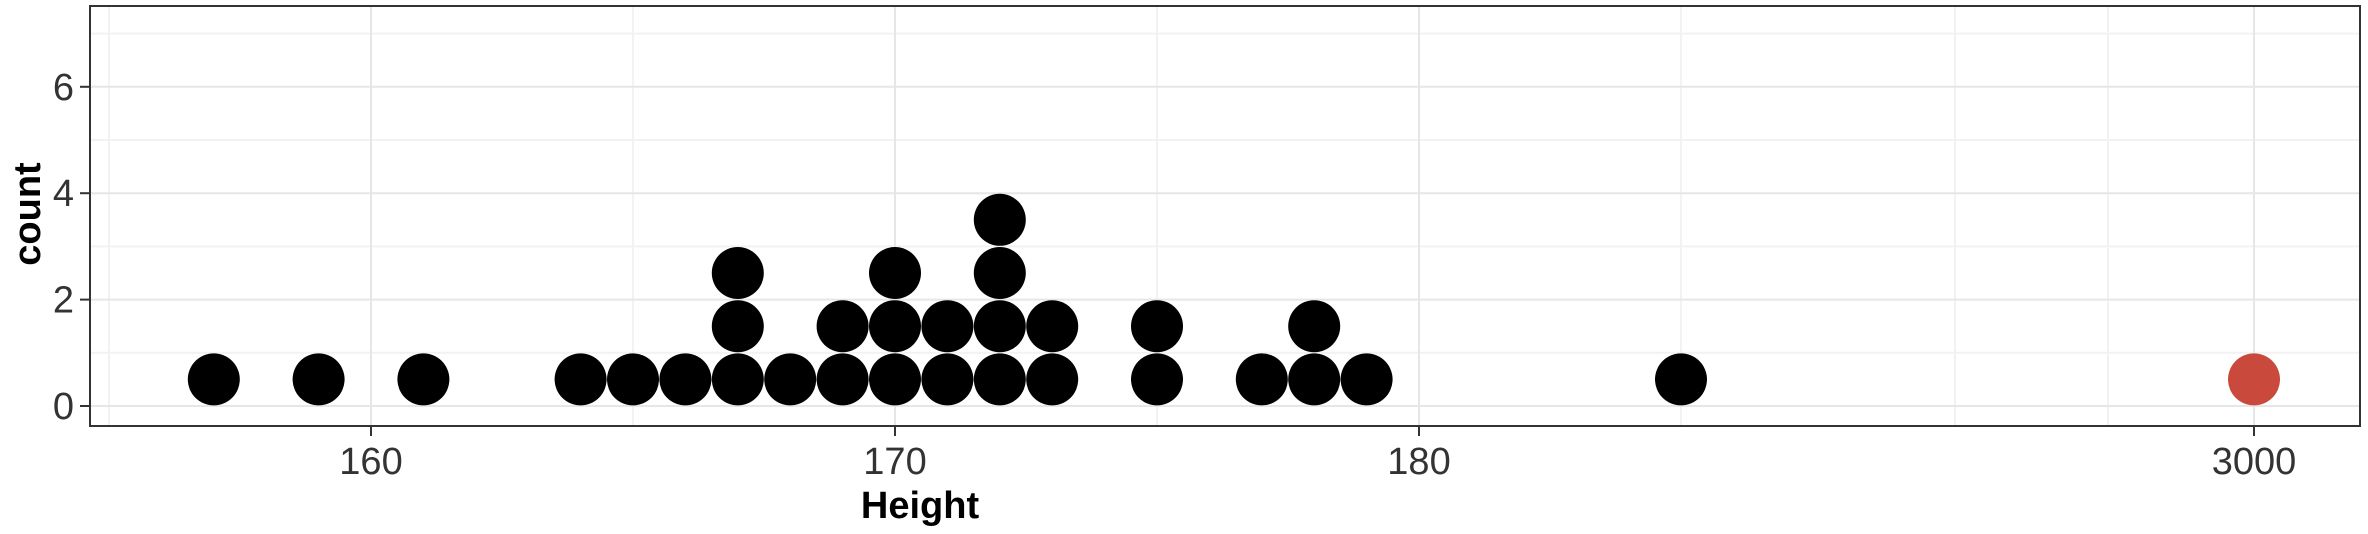 This screenshot has width=2368, height=534. I want to click on x-tick-label: 170, so click(894, 462).